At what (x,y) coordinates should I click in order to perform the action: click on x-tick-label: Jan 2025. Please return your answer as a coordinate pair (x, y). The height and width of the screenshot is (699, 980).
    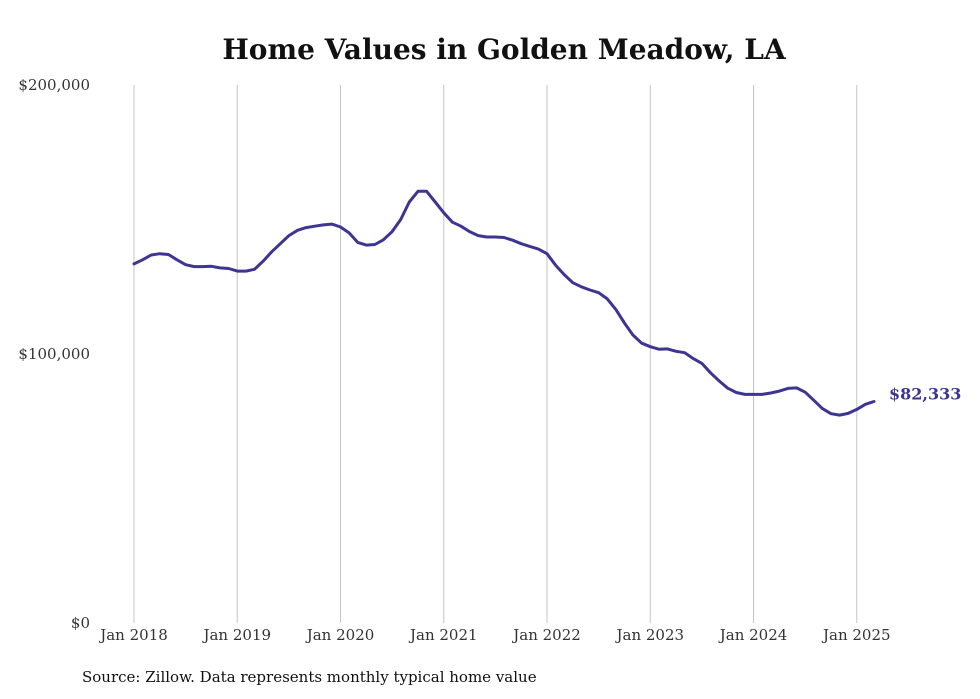
    Looking at the image, I should click on (856, 635).